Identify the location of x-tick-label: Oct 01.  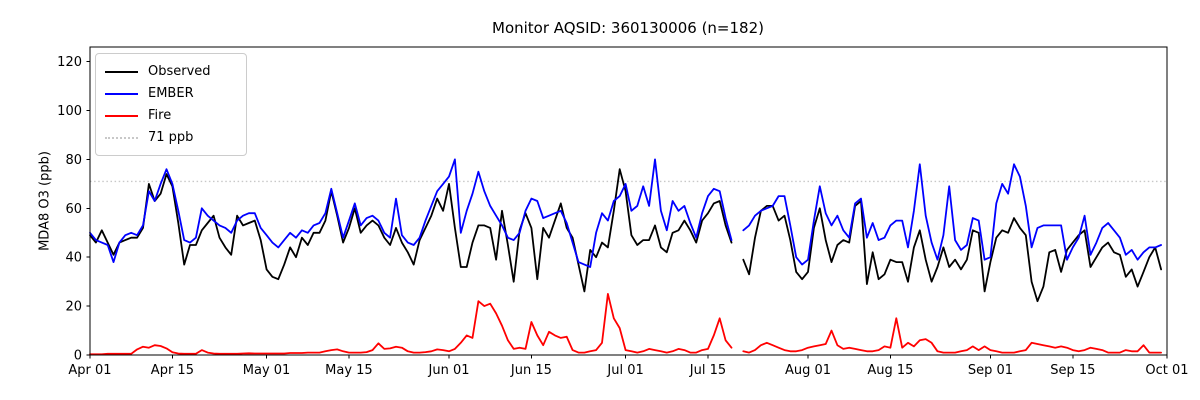
(1166, 370).